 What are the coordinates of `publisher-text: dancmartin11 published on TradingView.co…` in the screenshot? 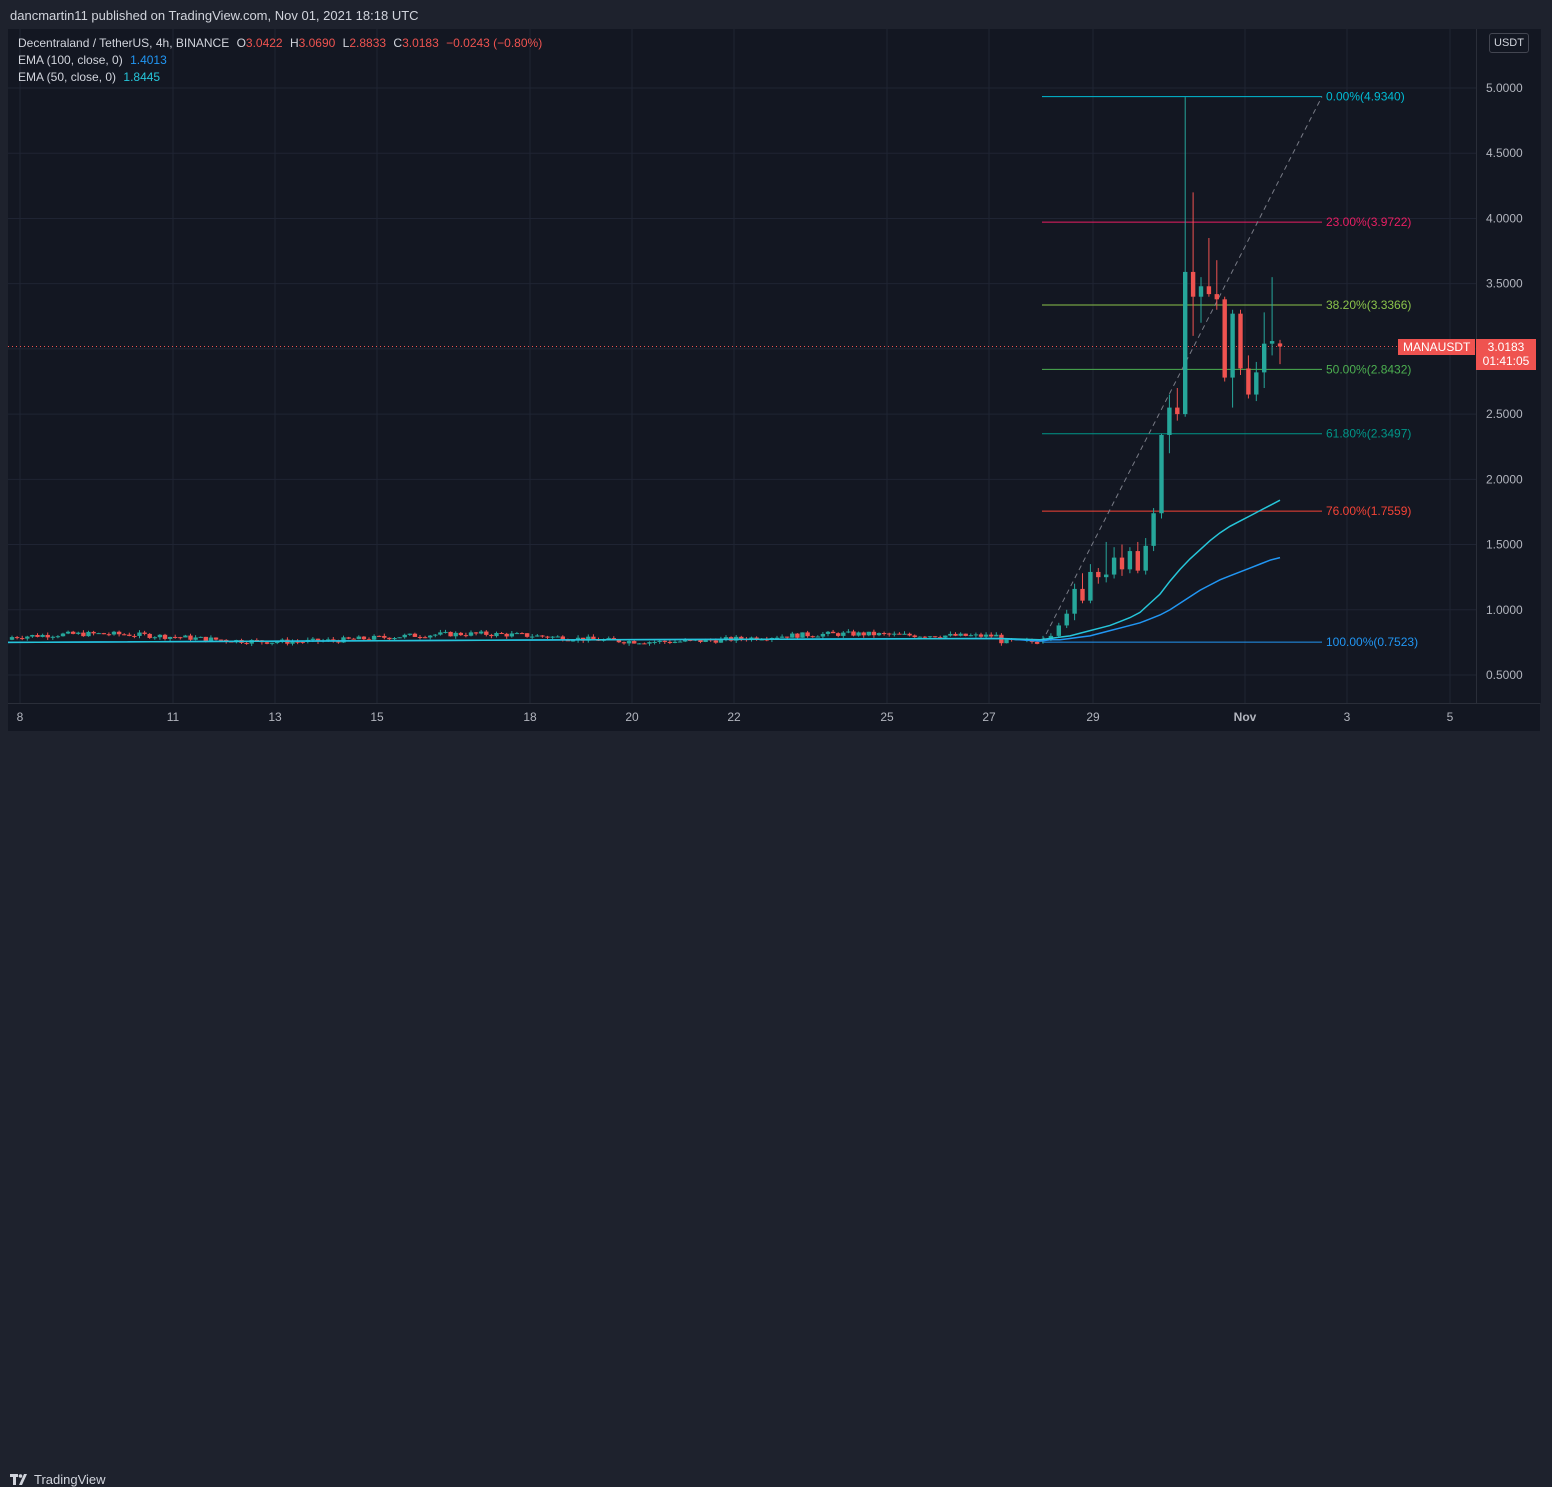 It's located at (214, 15).